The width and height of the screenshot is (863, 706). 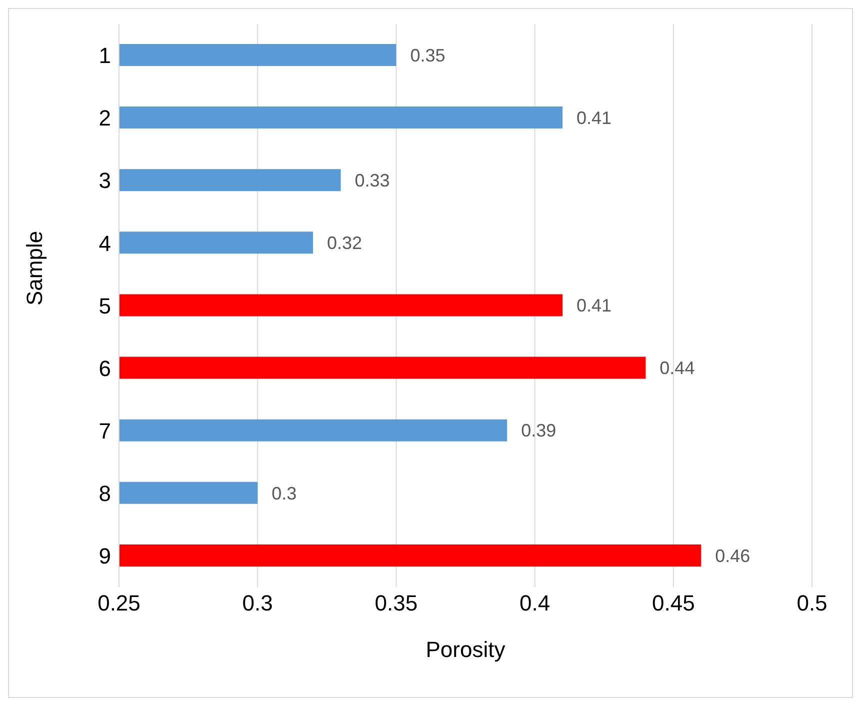 I want to click on data-label: 0.32, so click(x=344, y=243).